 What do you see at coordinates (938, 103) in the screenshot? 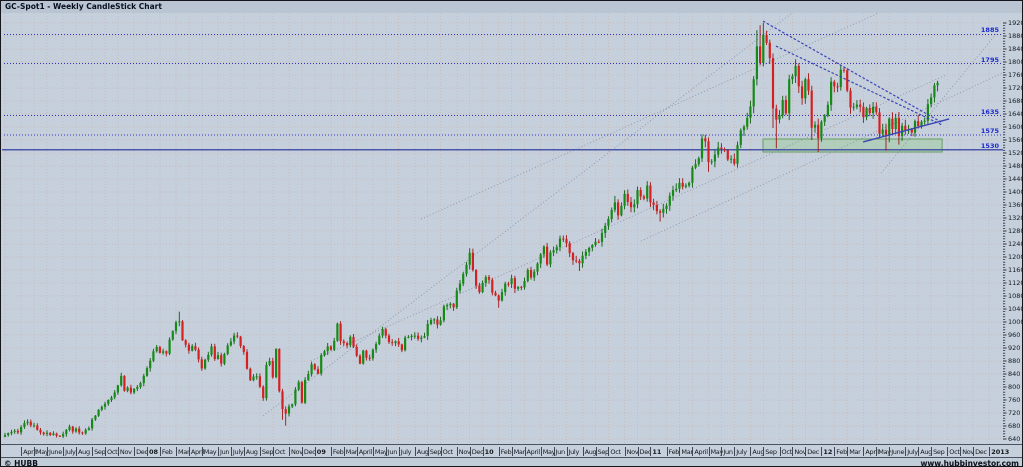
I see `trendline-steep-right-support` at bounding box center [938, 103].